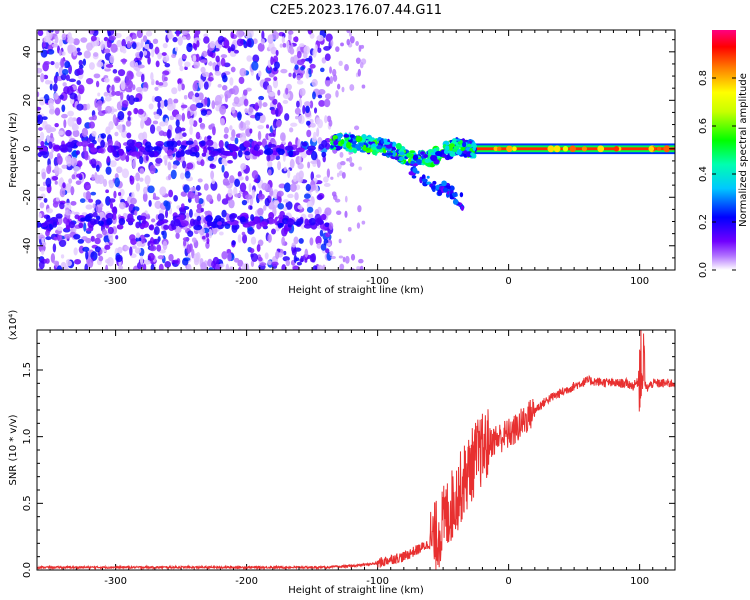 The height and width of the screenshot is (600, 750). Describe the element at coordinates (724, 150) in the screenshot. I see `colorbar-gradient` at that location.